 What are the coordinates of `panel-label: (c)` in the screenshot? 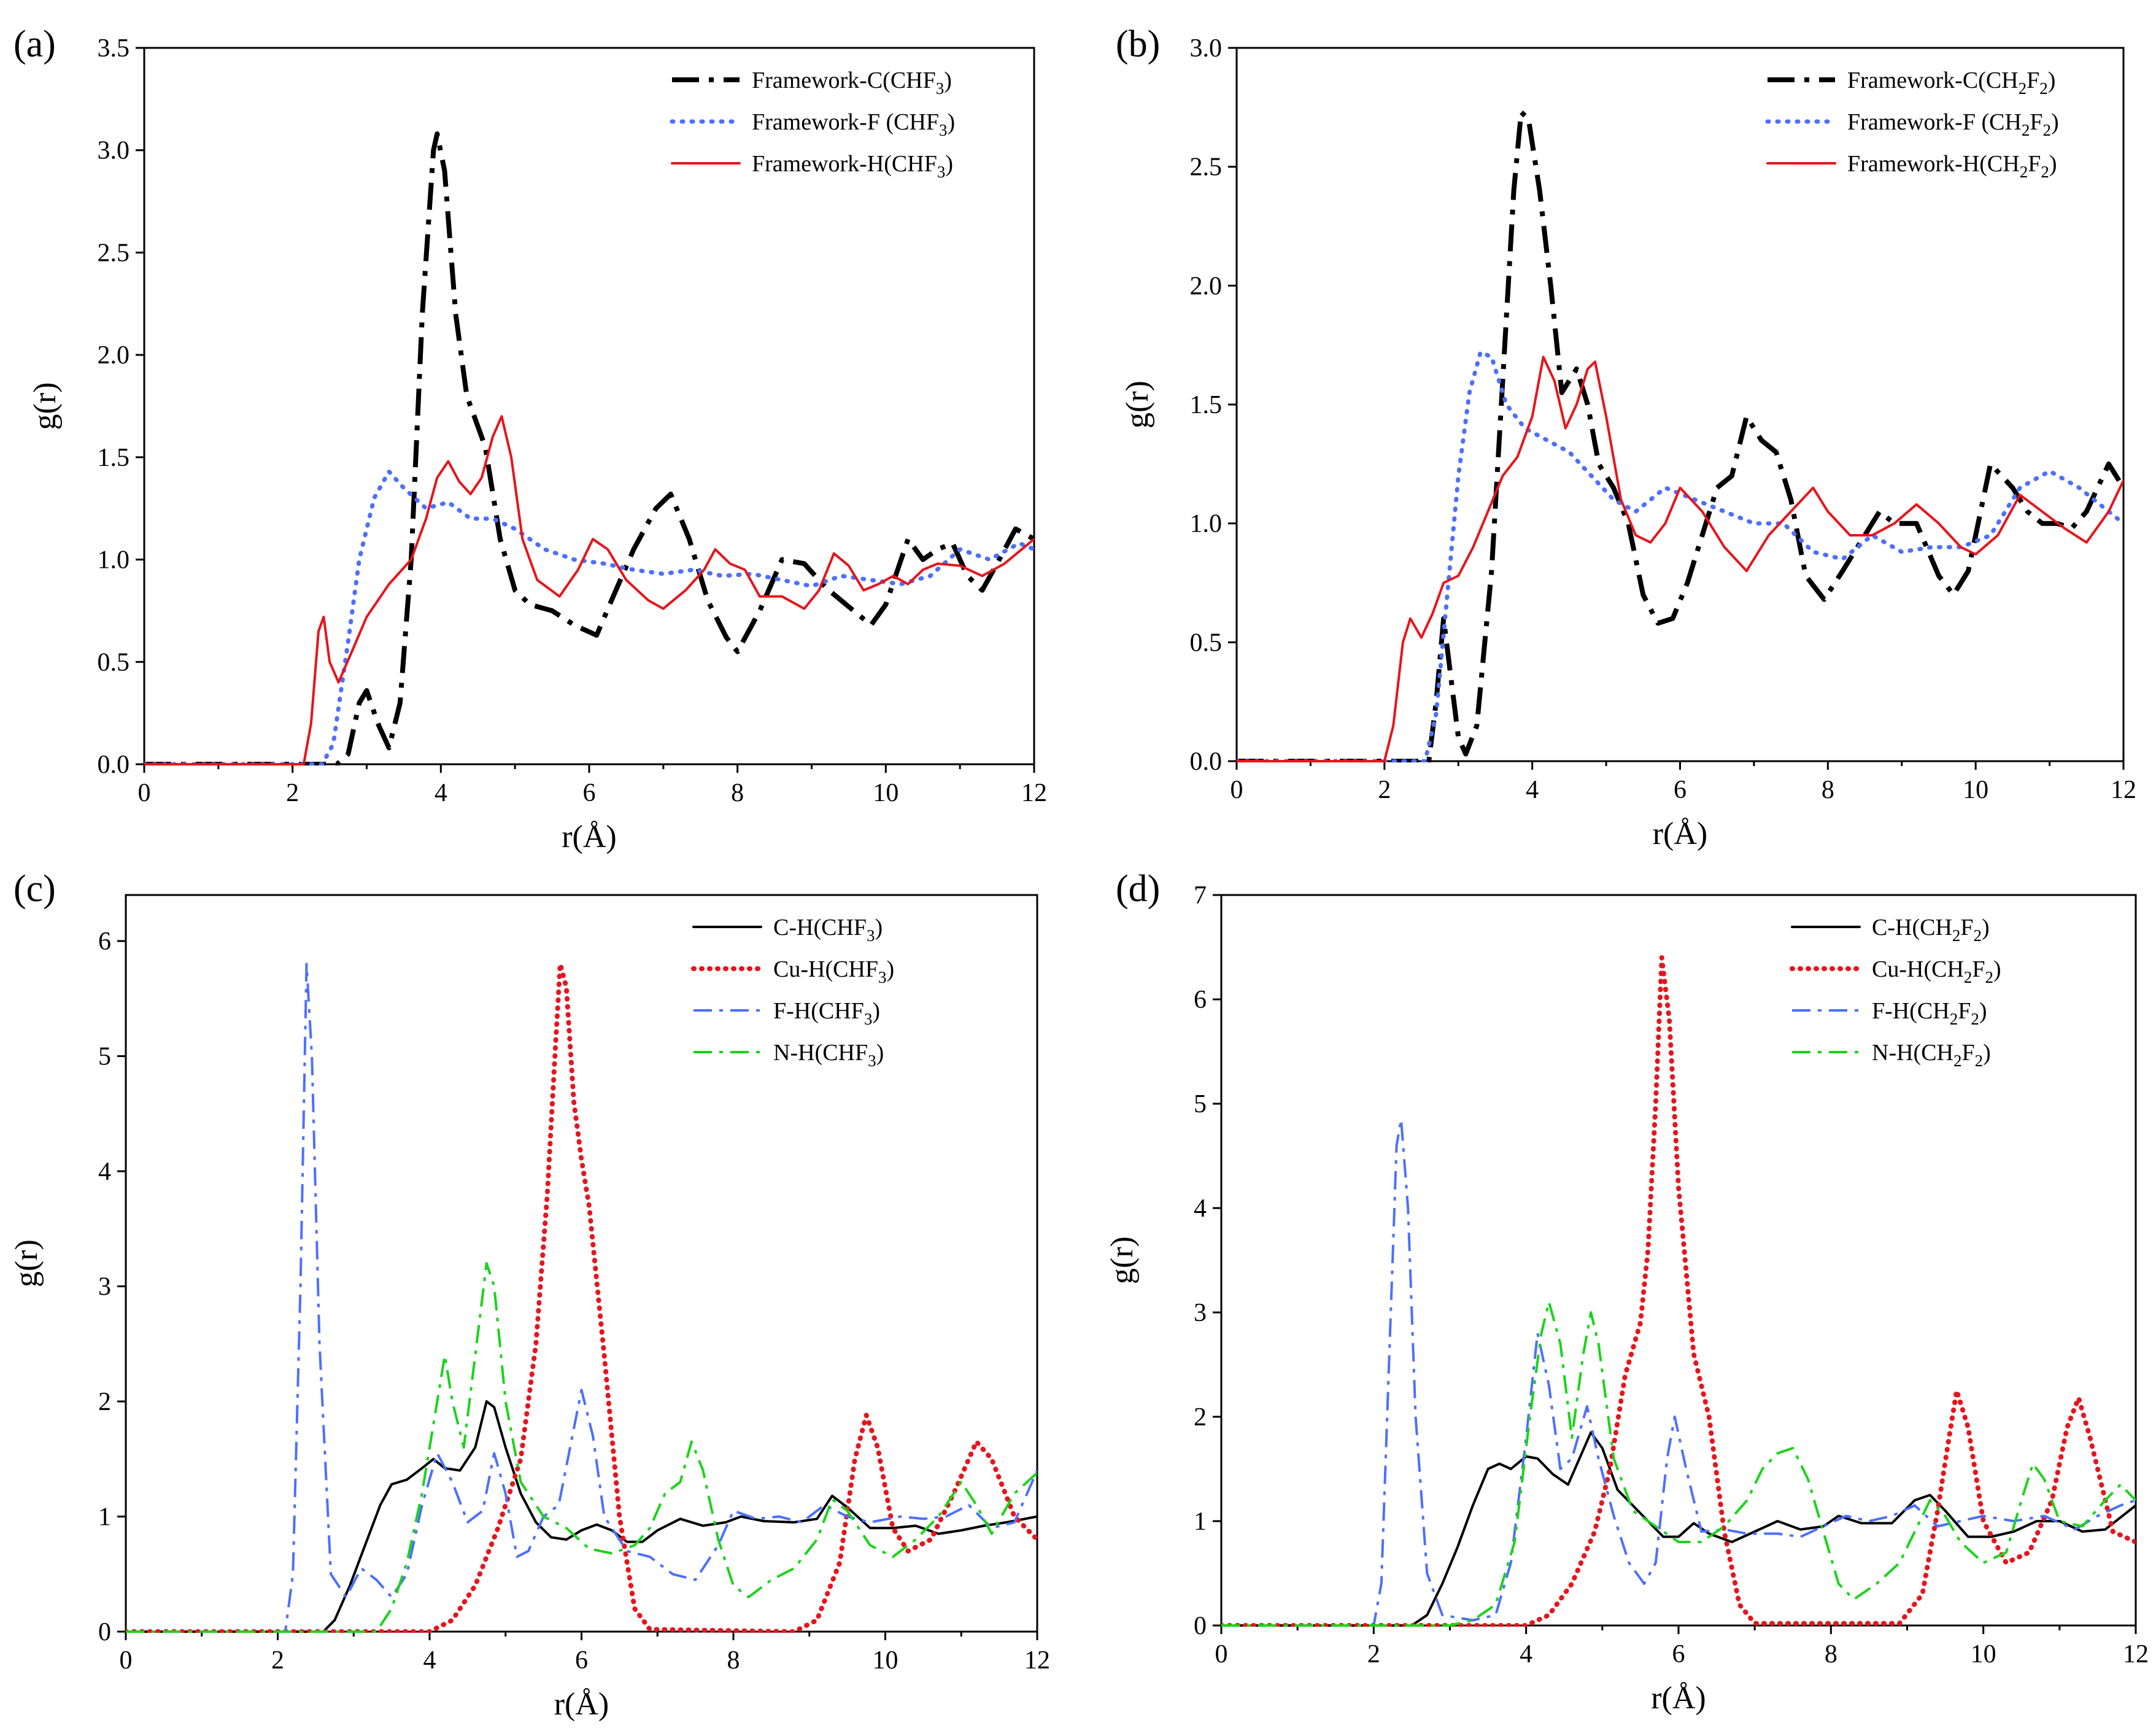 It's located at (35, 889).